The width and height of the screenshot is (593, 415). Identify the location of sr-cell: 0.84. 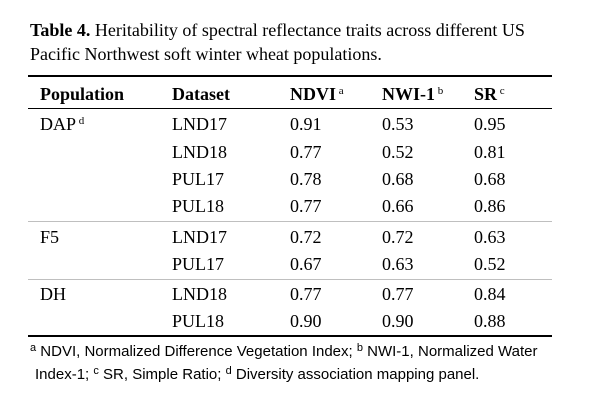
(490, 294).